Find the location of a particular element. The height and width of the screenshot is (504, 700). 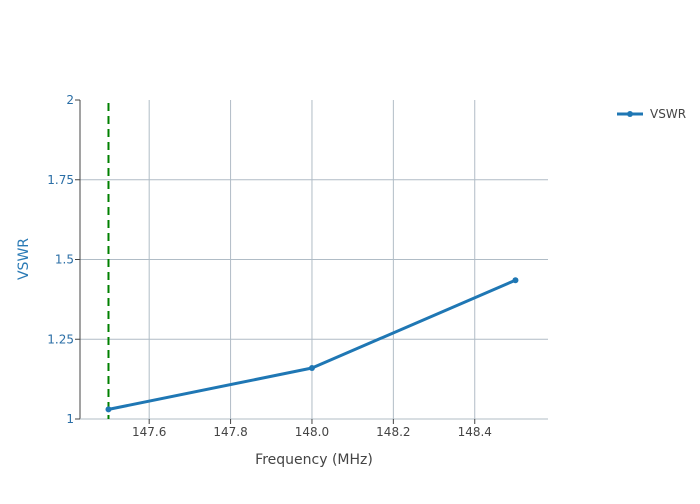

y-axis-title: VSWR is located at coordinates (24, 259).